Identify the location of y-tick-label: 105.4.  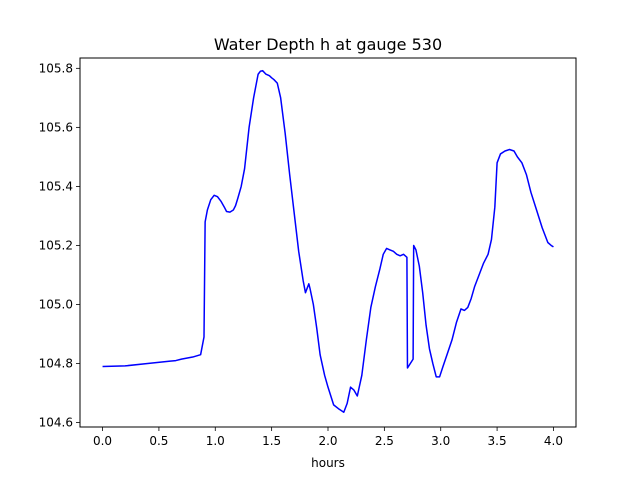
(56, 186).